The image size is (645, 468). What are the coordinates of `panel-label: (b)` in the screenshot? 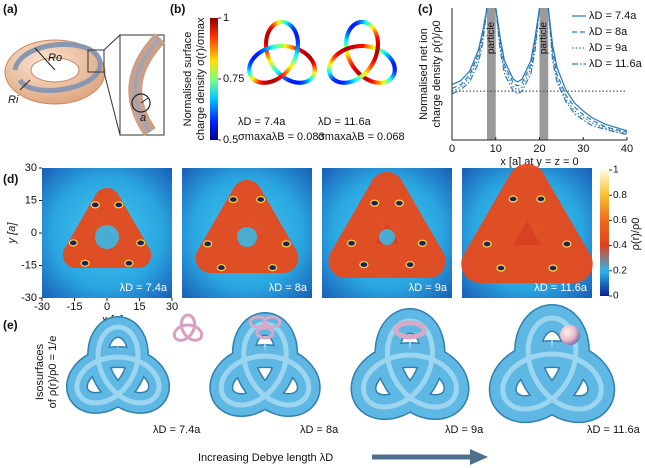 It's located at (177, 9).